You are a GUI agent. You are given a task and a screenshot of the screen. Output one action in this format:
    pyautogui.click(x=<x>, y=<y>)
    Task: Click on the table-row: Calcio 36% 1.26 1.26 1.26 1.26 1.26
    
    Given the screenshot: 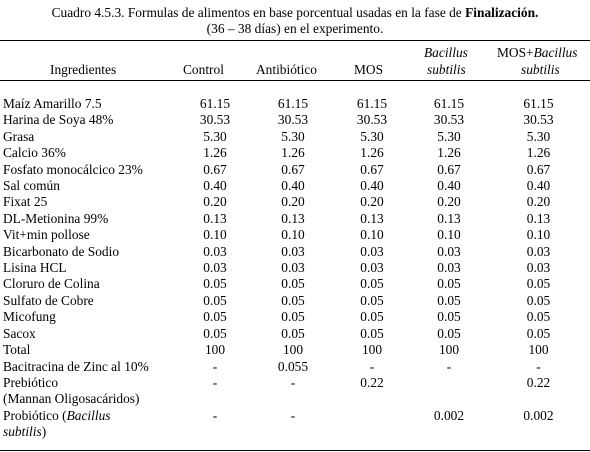 What is the action you would take?
    pyautogui.click(x=295, y=153)
    